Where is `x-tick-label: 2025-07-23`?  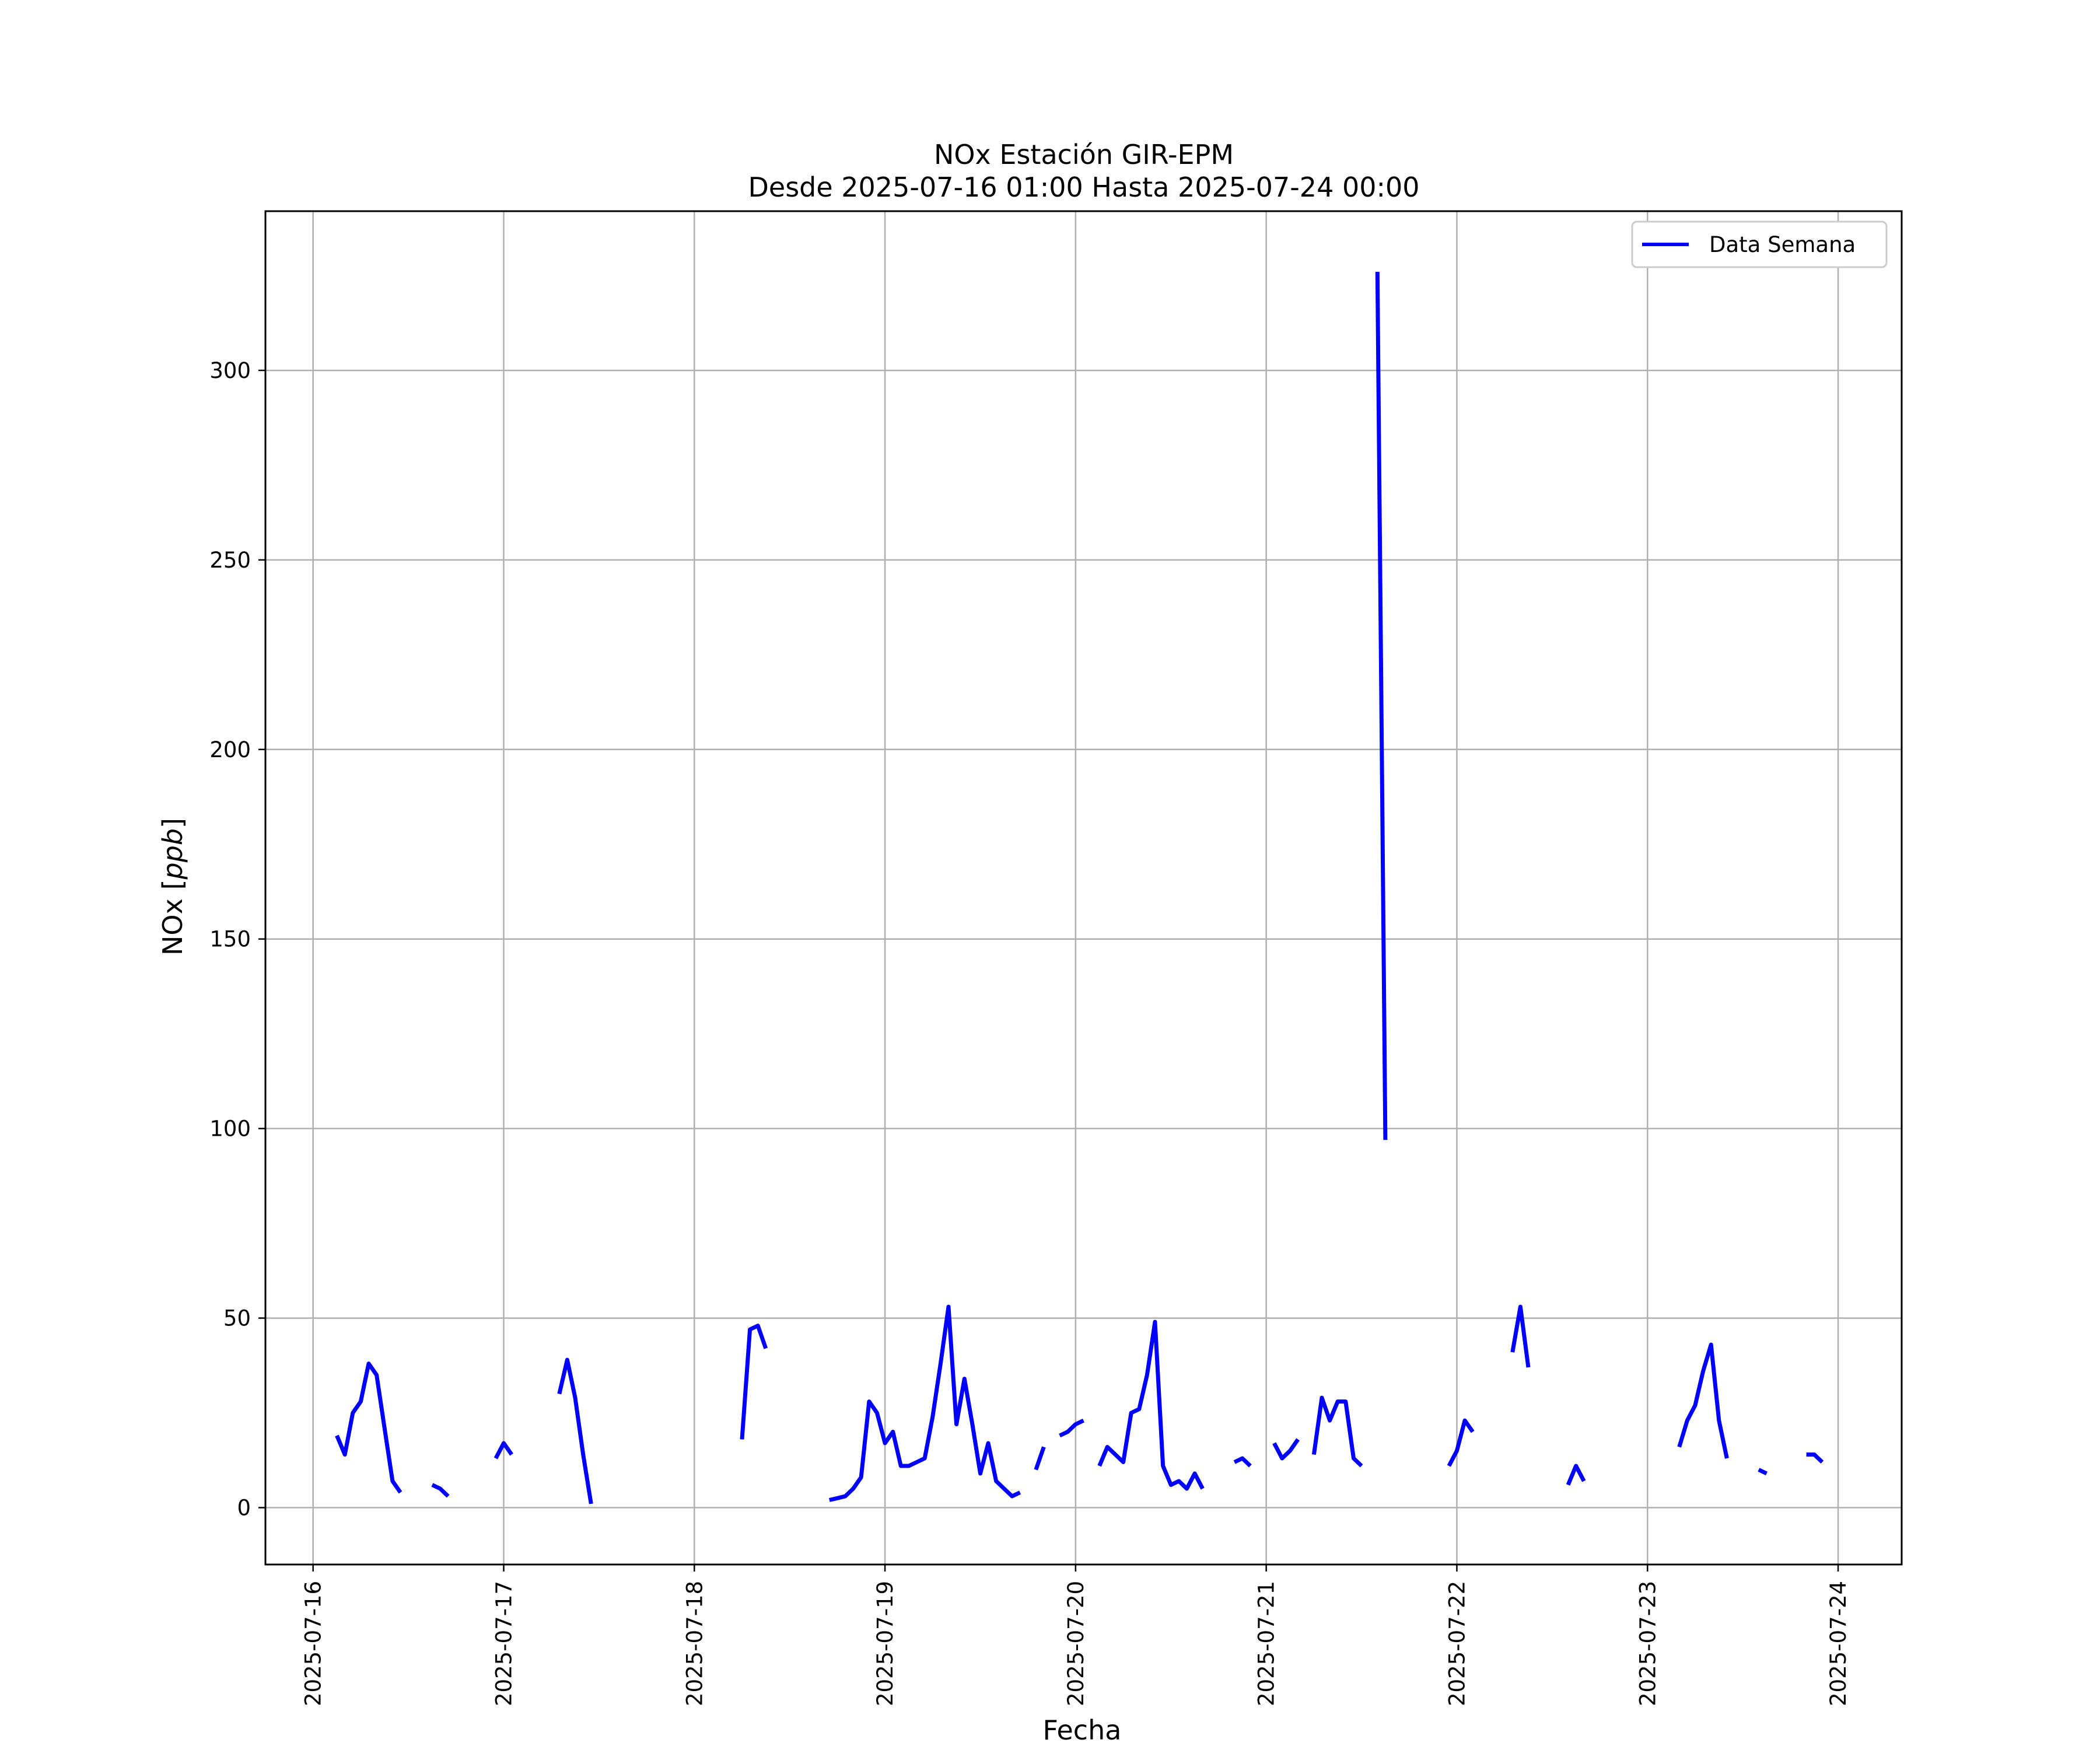 x-tick-label: 2025-07-23 is located at coordinates (1647, 1643).